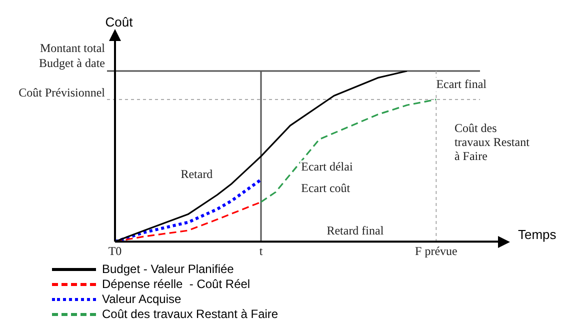 The width and height of the screenshot is (566, 335). I want to click on annotation: Retard final, so click(355, 231).